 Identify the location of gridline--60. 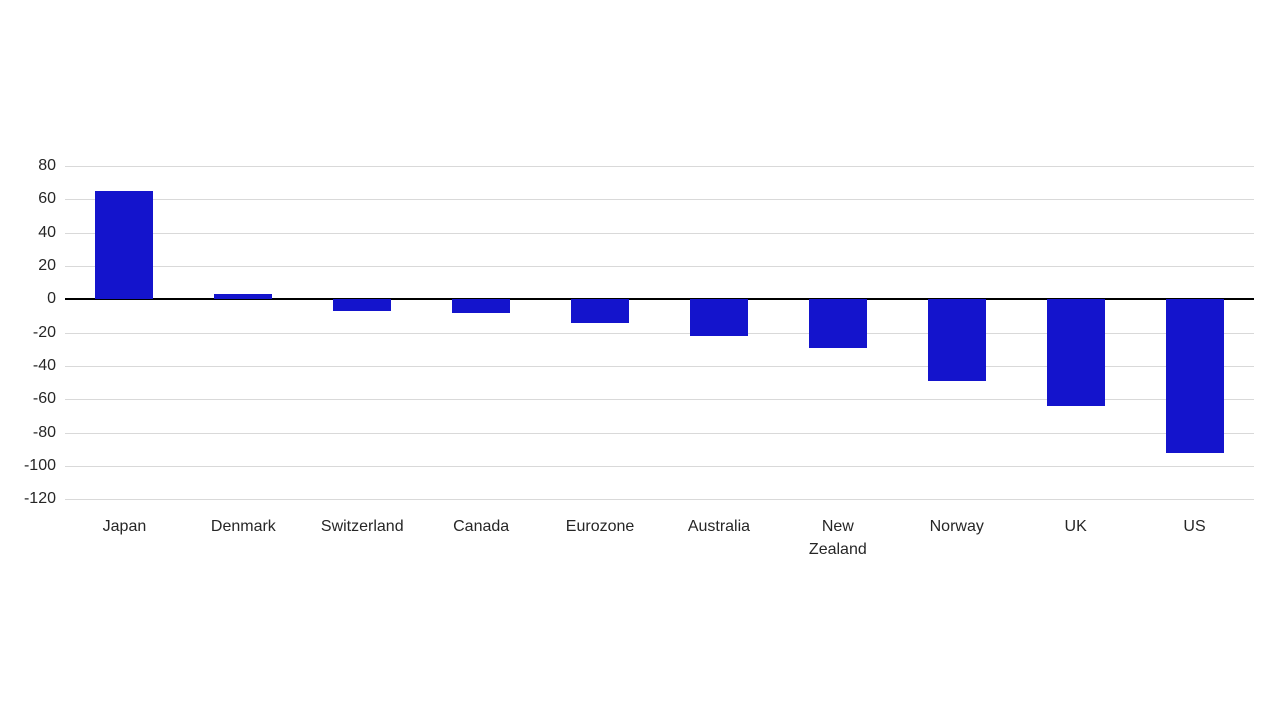
(659, 400).